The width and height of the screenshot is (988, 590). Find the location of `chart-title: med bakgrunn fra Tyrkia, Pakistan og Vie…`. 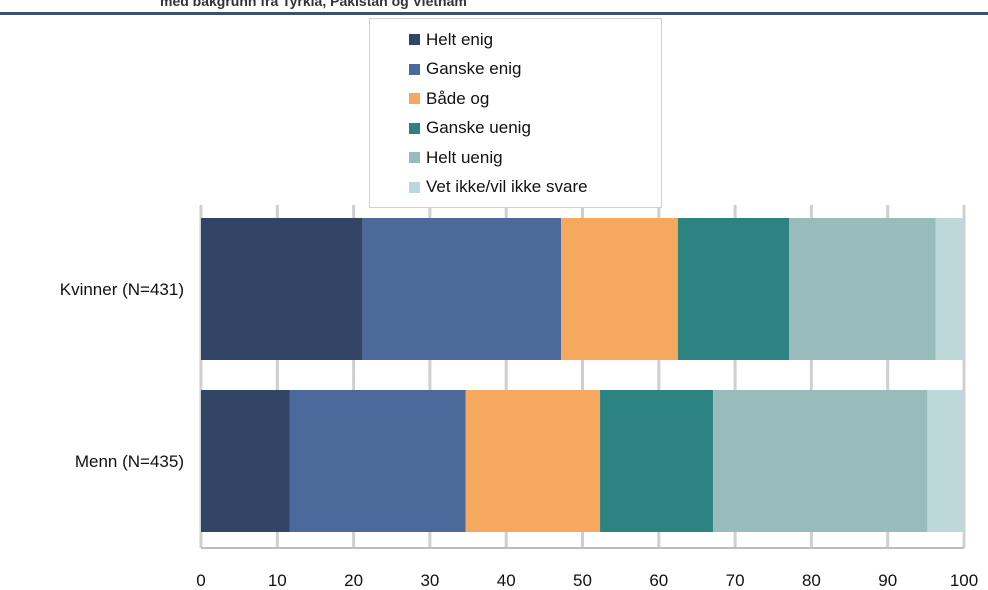

chart-title: med bakgrunn fra Tyrkia, Pakistan og Vie… is located at coordinates (313, 4).